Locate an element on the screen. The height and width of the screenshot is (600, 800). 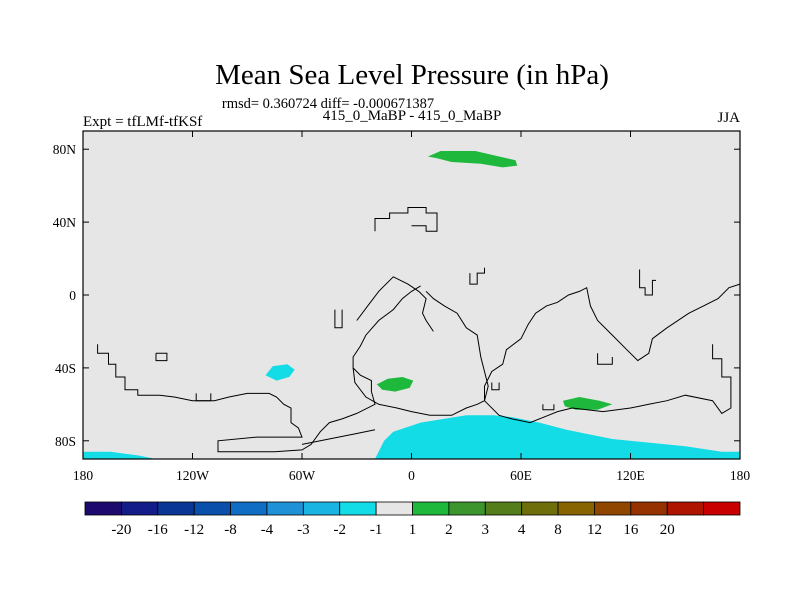
x-tick-label: 120E is located at coordinates (630, 475).